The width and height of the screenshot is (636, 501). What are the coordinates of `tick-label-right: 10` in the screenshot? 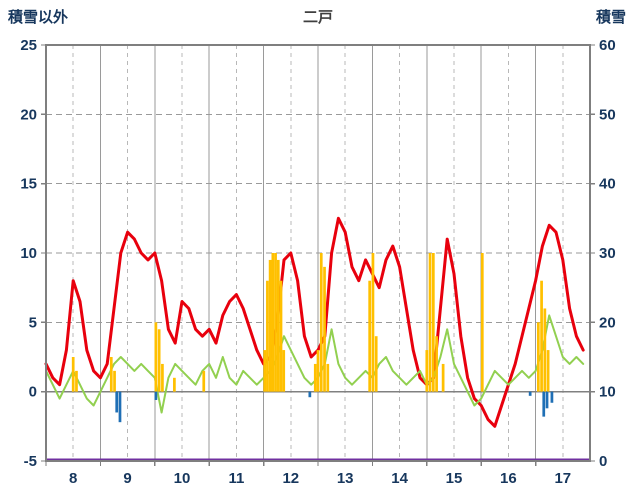 It's located at (607, 392).